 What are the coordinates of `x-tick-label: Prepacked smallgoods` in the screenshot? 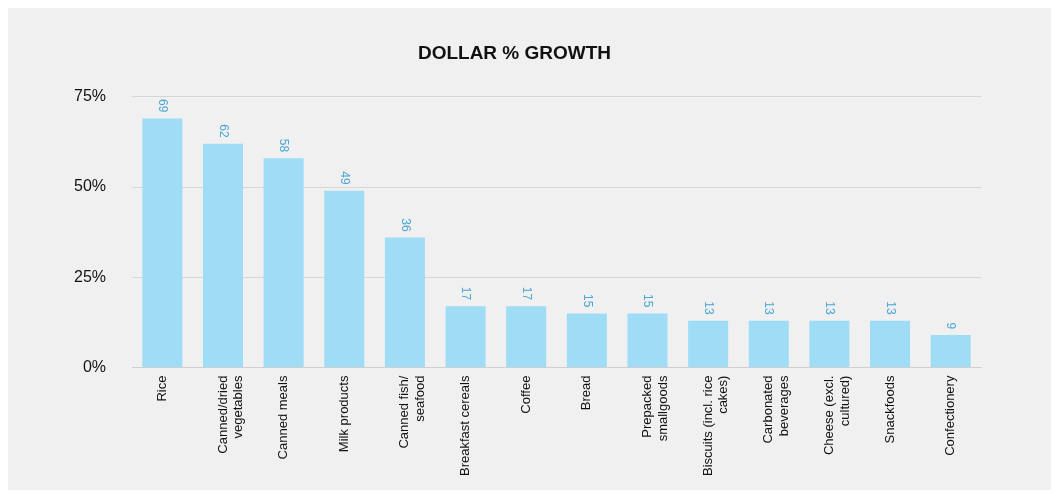 It's located at (654, 408).